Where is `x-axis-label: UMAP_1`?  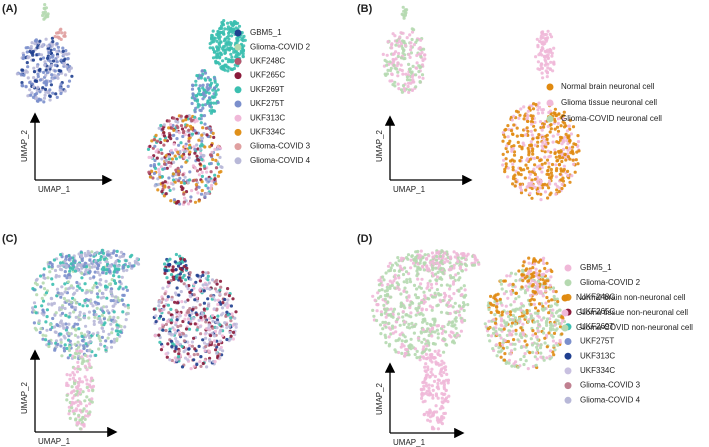
x-axis-label: UMAP_1 is located at coordinates (409, 189).